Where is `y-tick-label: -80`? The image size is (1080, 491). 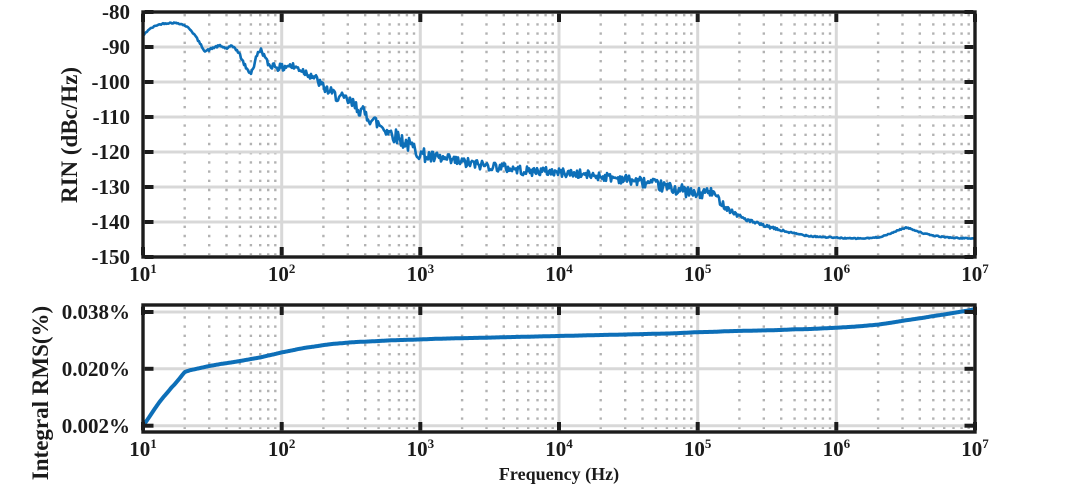 y-tick-label: -80 is located at coordinates (116, 12).